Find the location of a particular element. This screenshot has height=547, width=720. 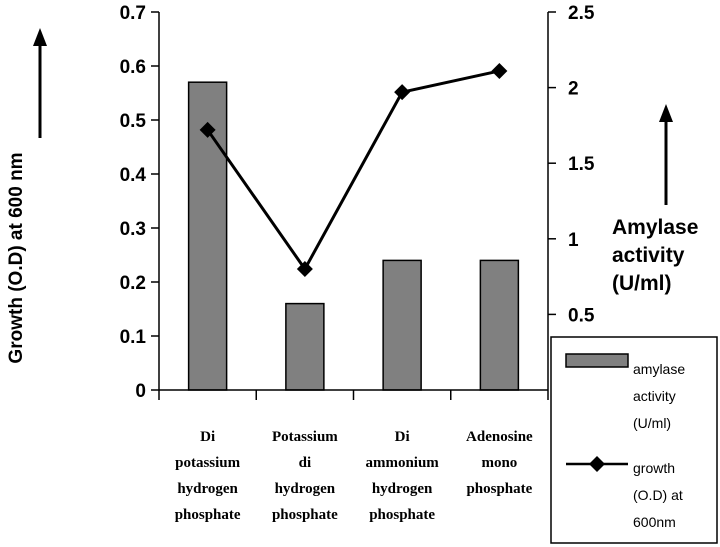

left-tick-label: 0.2 is located at coordinates (133, 283).